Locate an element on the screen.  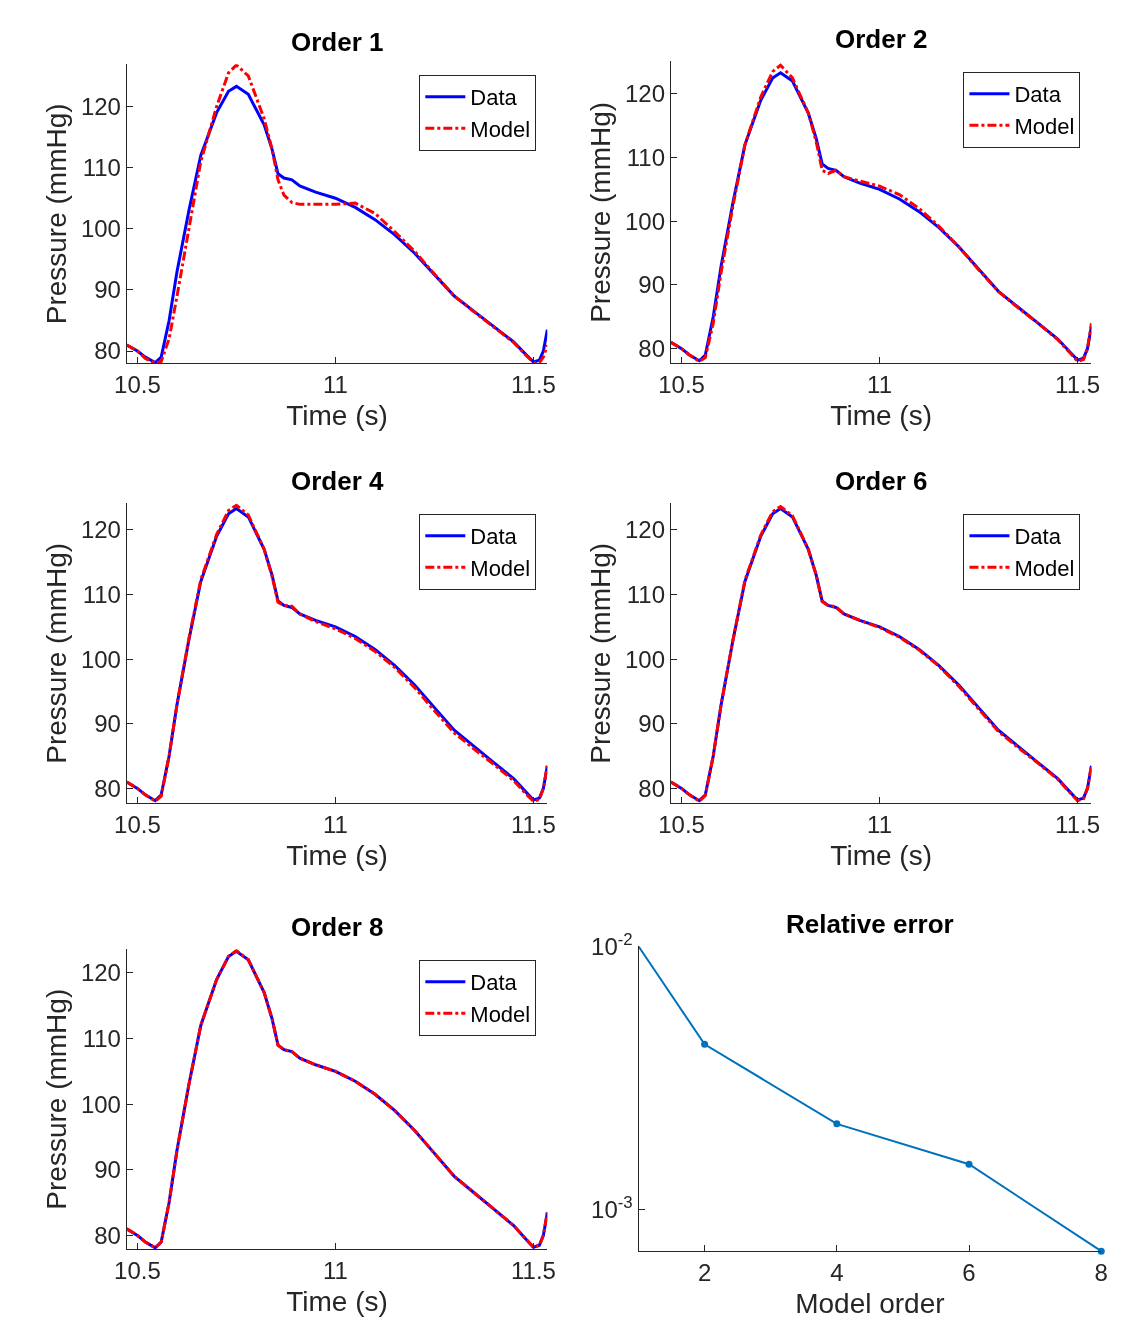
chart-title: Order 8 is located at coordinates (337, 927).